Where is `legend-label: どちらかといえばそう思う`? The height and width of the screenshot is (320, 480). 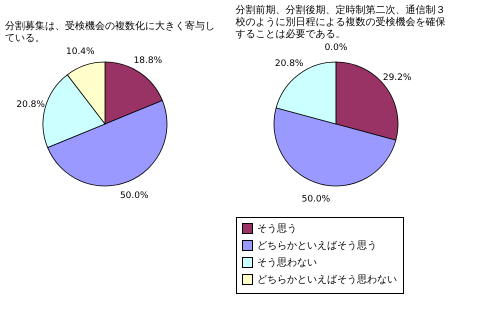 legend-label: どちらかといえばそう思う is located at coordinates (317, 246).